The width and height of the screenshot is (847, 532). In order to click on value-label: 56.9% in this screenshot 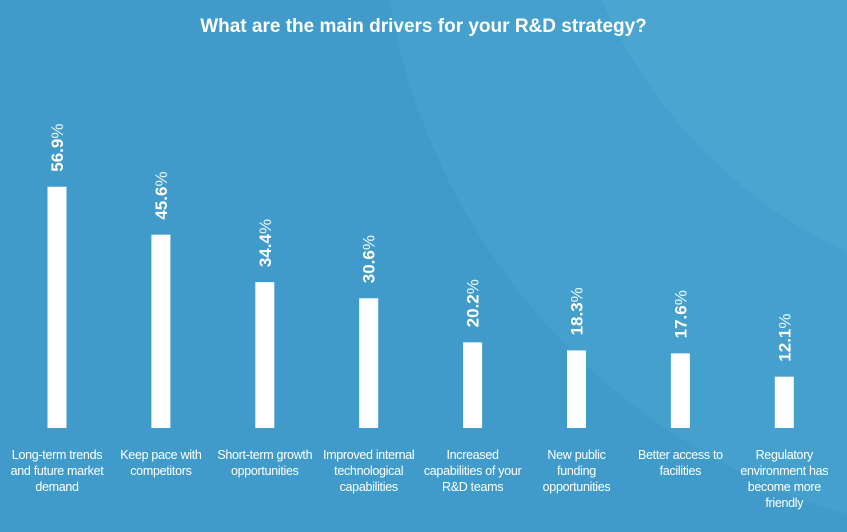, I will do `click(57, 148)`.